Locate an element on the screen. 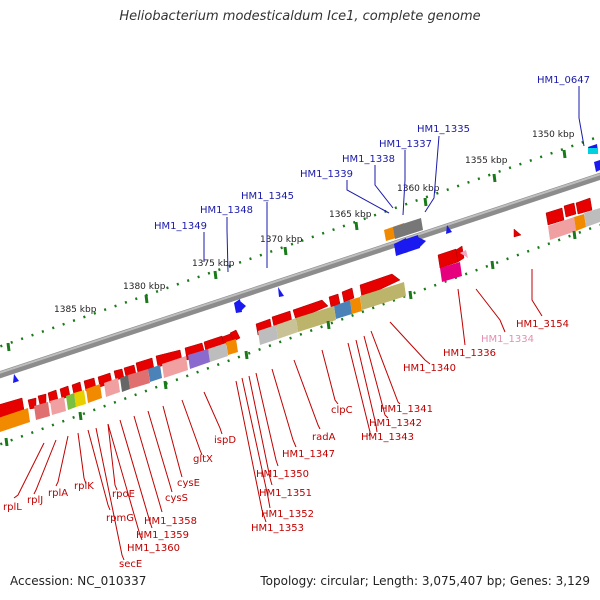 The image size is (600, 600). gene-label: rplL is located at coordinates (12, 507).